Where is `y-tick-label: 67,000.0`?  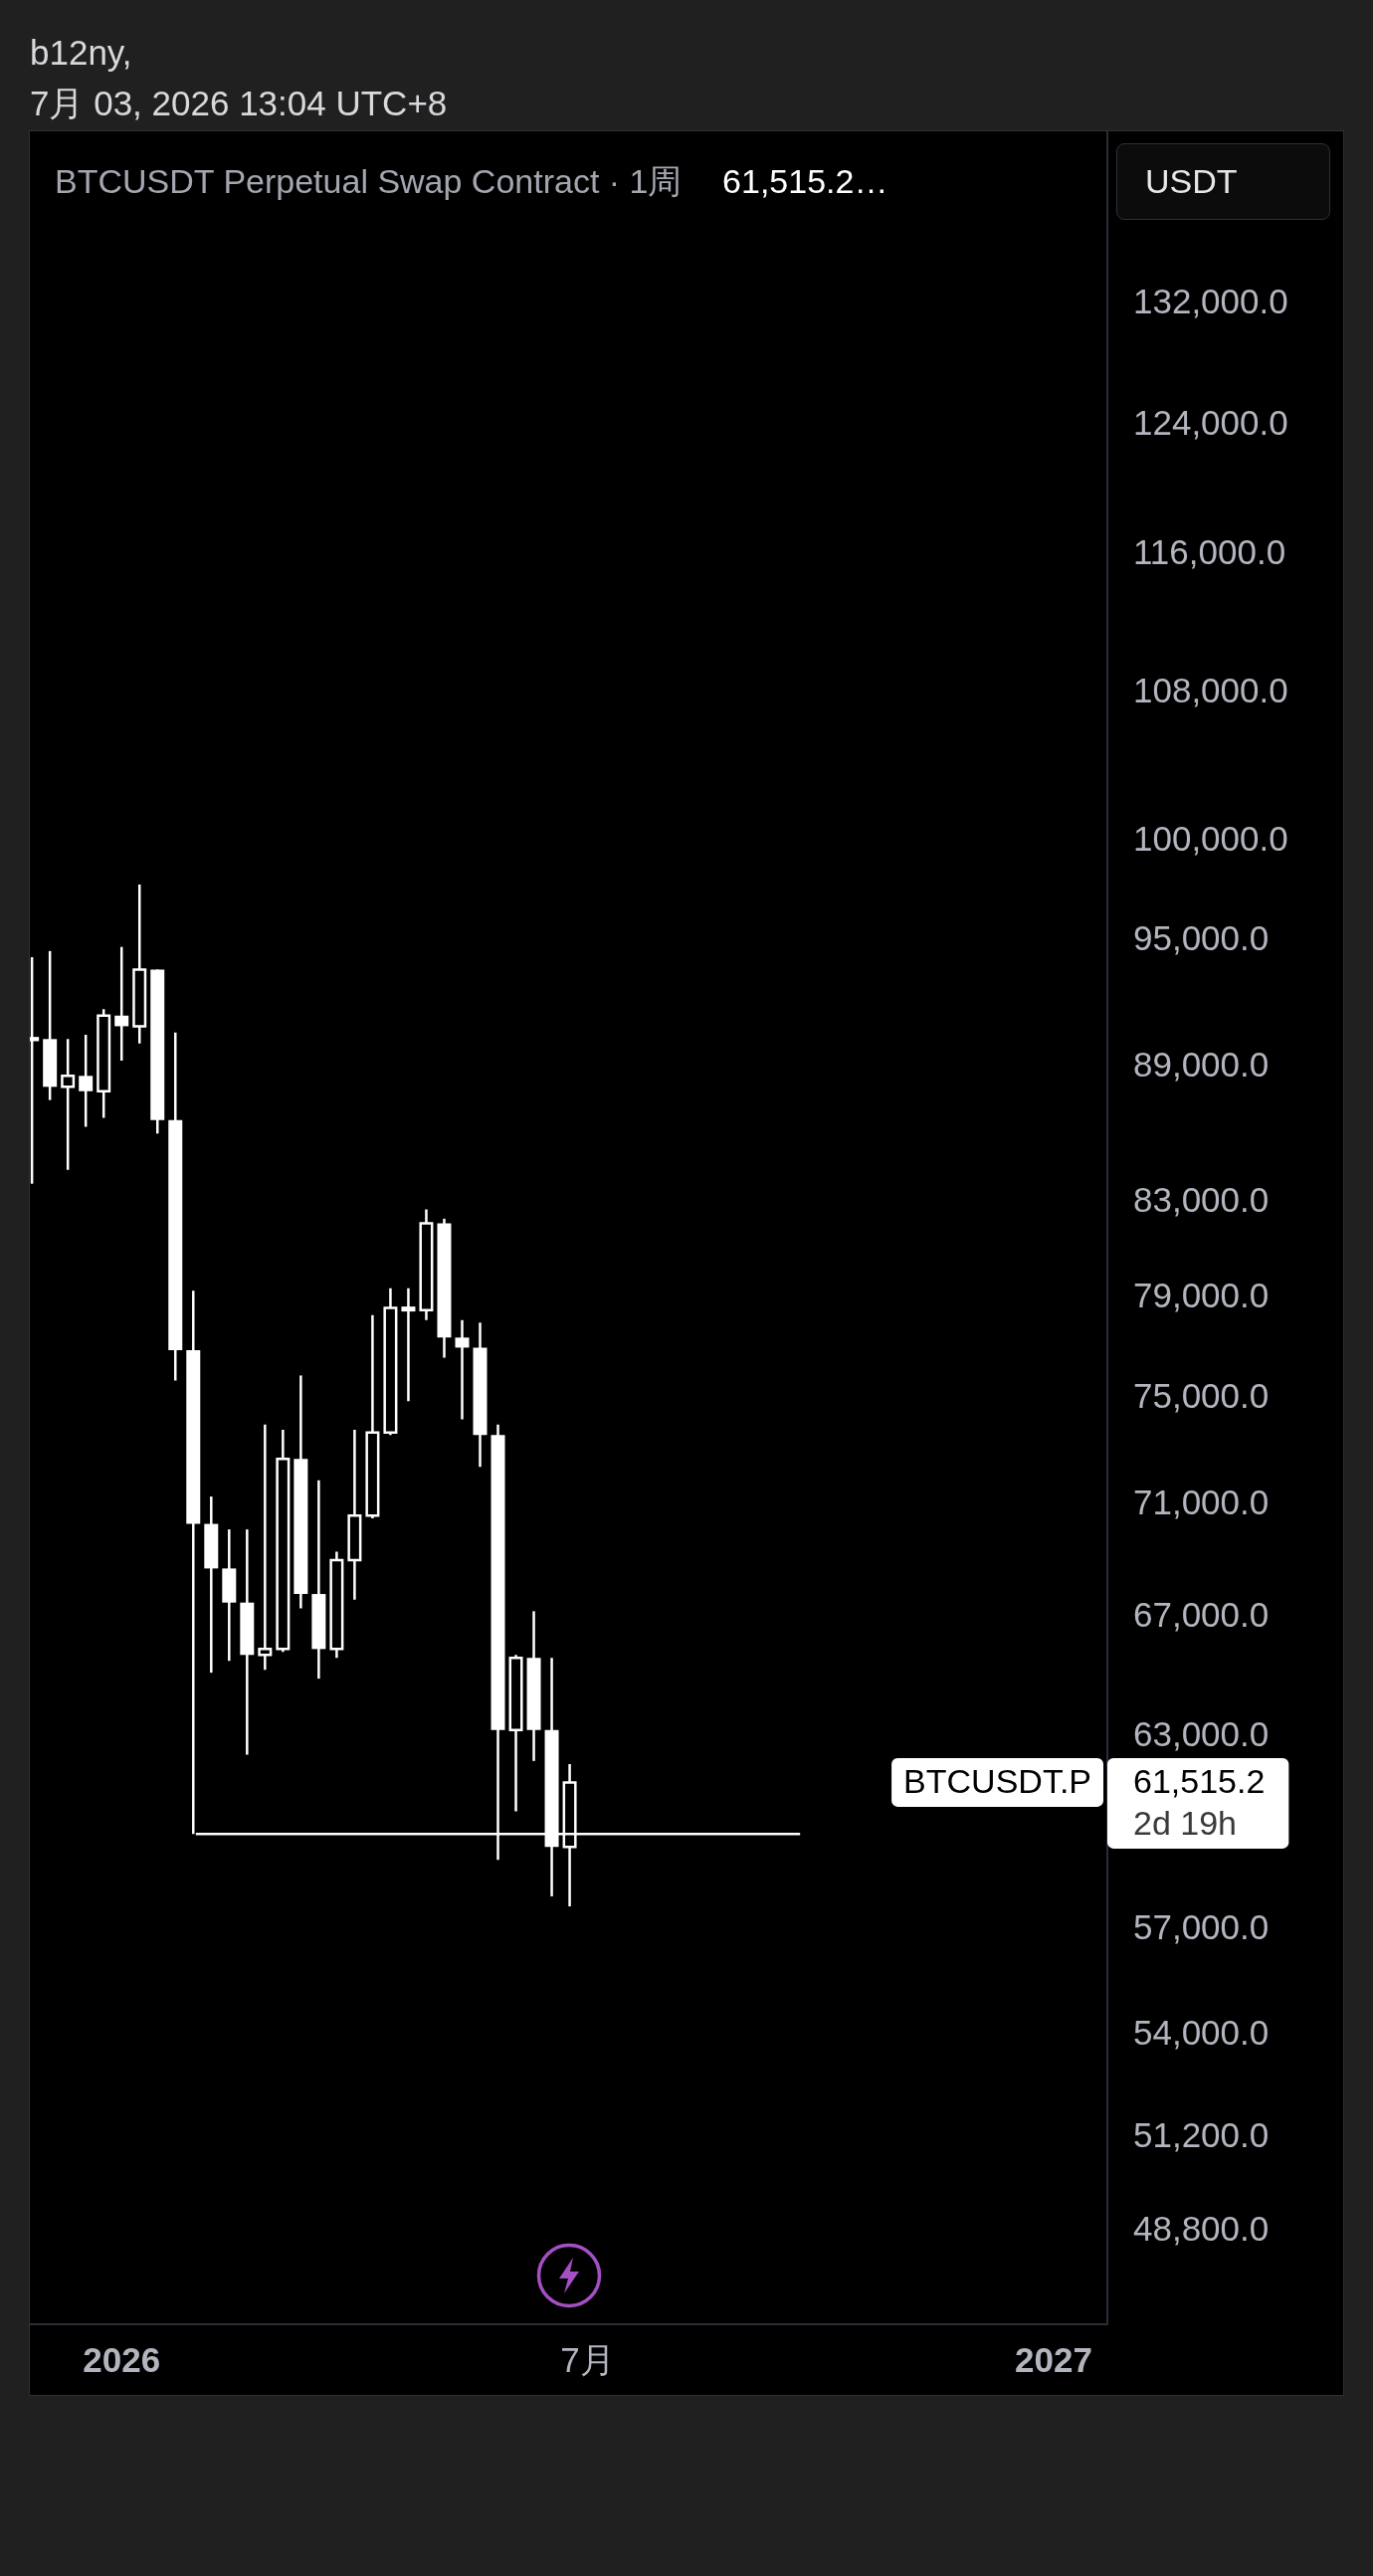
y-tick-label: 67,000.0 is located at coordinates (1201, 1614).